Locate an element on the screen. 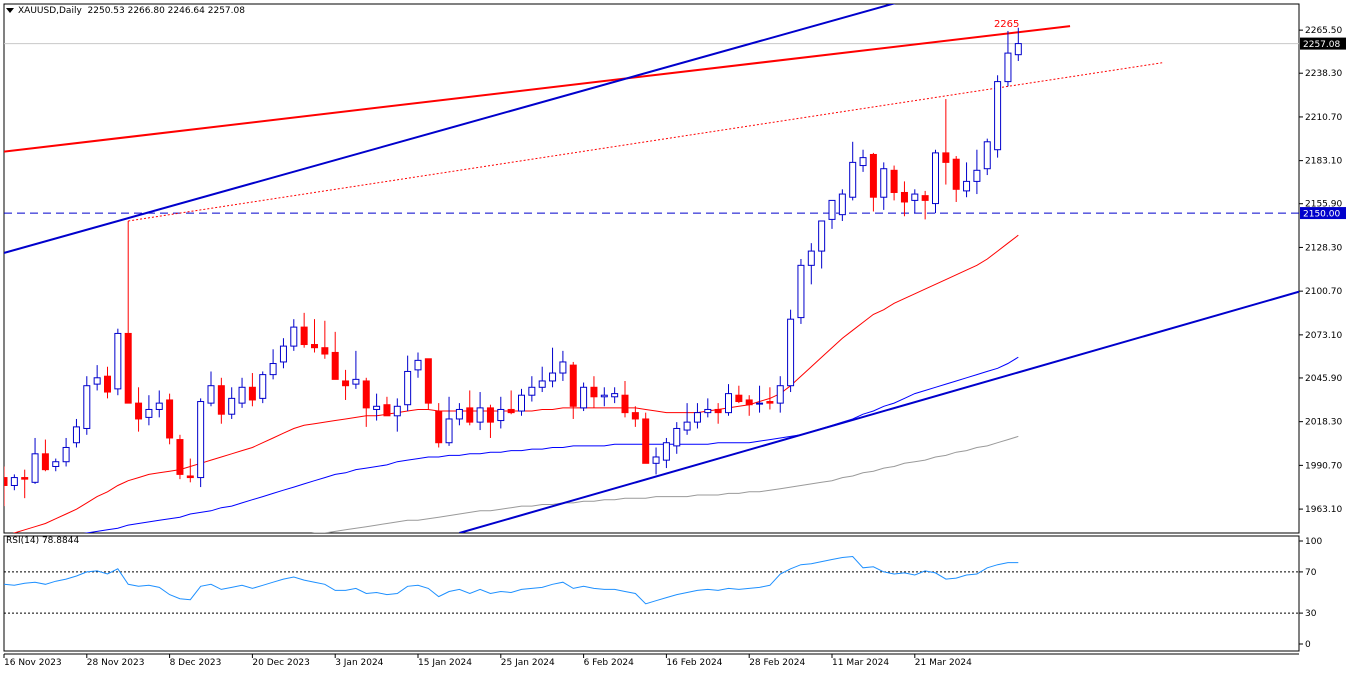 This screenshot has width=1348, height=678. date-tick-label: 28 Feb 2024 is located at coordinates (777, 663).